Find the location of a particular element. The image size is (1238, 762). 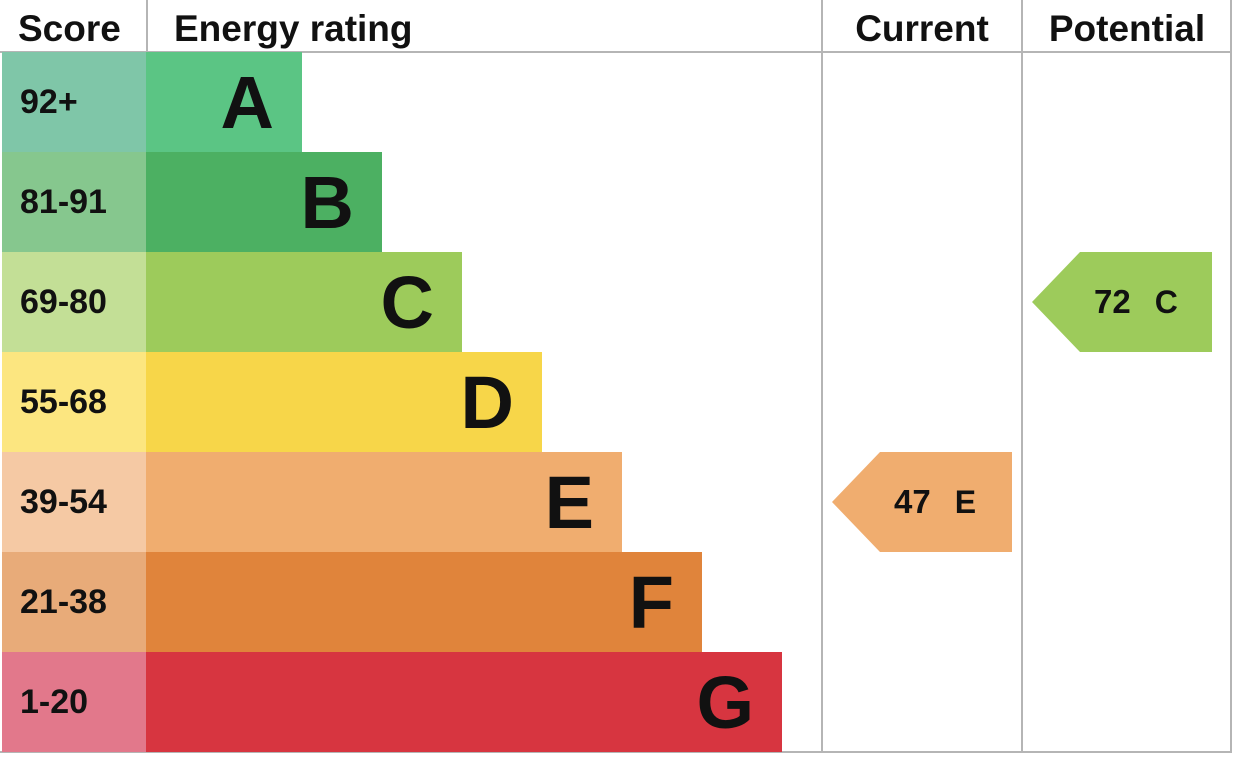

score-range-c: 69-80 is located at coordinates (74, 302).